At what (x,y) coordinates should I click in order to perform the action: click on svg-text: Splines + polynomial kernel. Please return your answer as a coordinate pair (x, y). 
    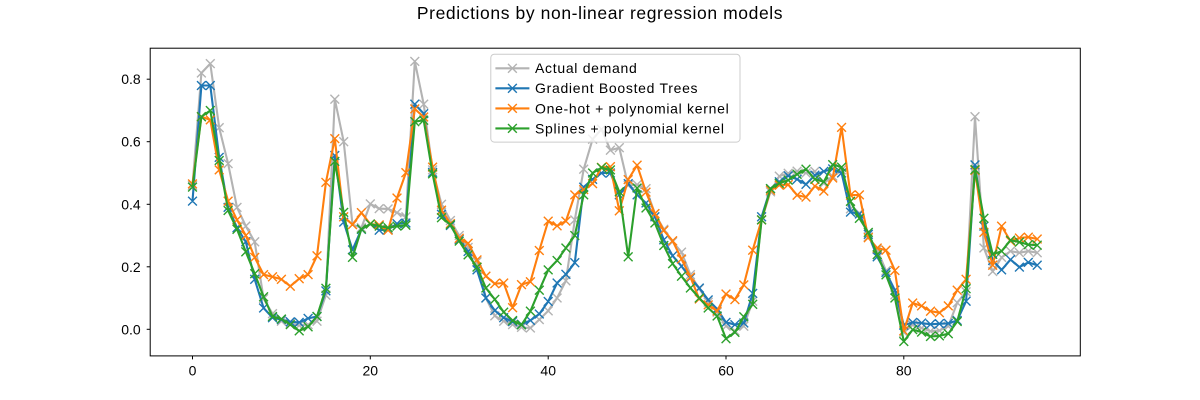
    Looking at the image, I should click on (630, 128).